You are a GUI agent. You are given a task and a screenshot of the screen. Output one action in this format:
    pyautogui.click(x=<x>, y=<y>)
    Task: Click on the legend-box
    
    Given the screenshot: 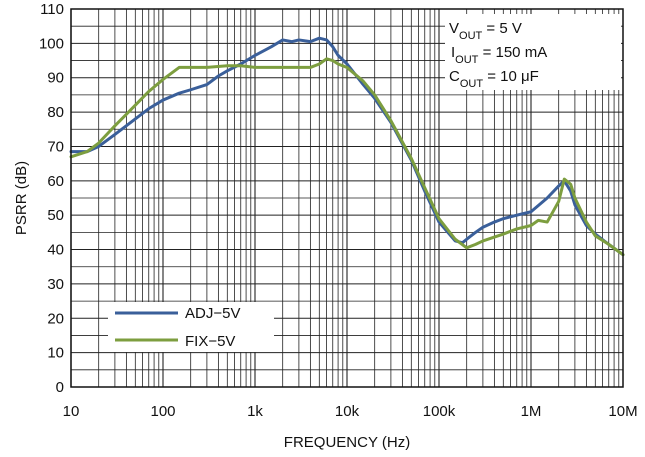 What is the action you would take?
    pyautogui.click(x=191, y=327)
    